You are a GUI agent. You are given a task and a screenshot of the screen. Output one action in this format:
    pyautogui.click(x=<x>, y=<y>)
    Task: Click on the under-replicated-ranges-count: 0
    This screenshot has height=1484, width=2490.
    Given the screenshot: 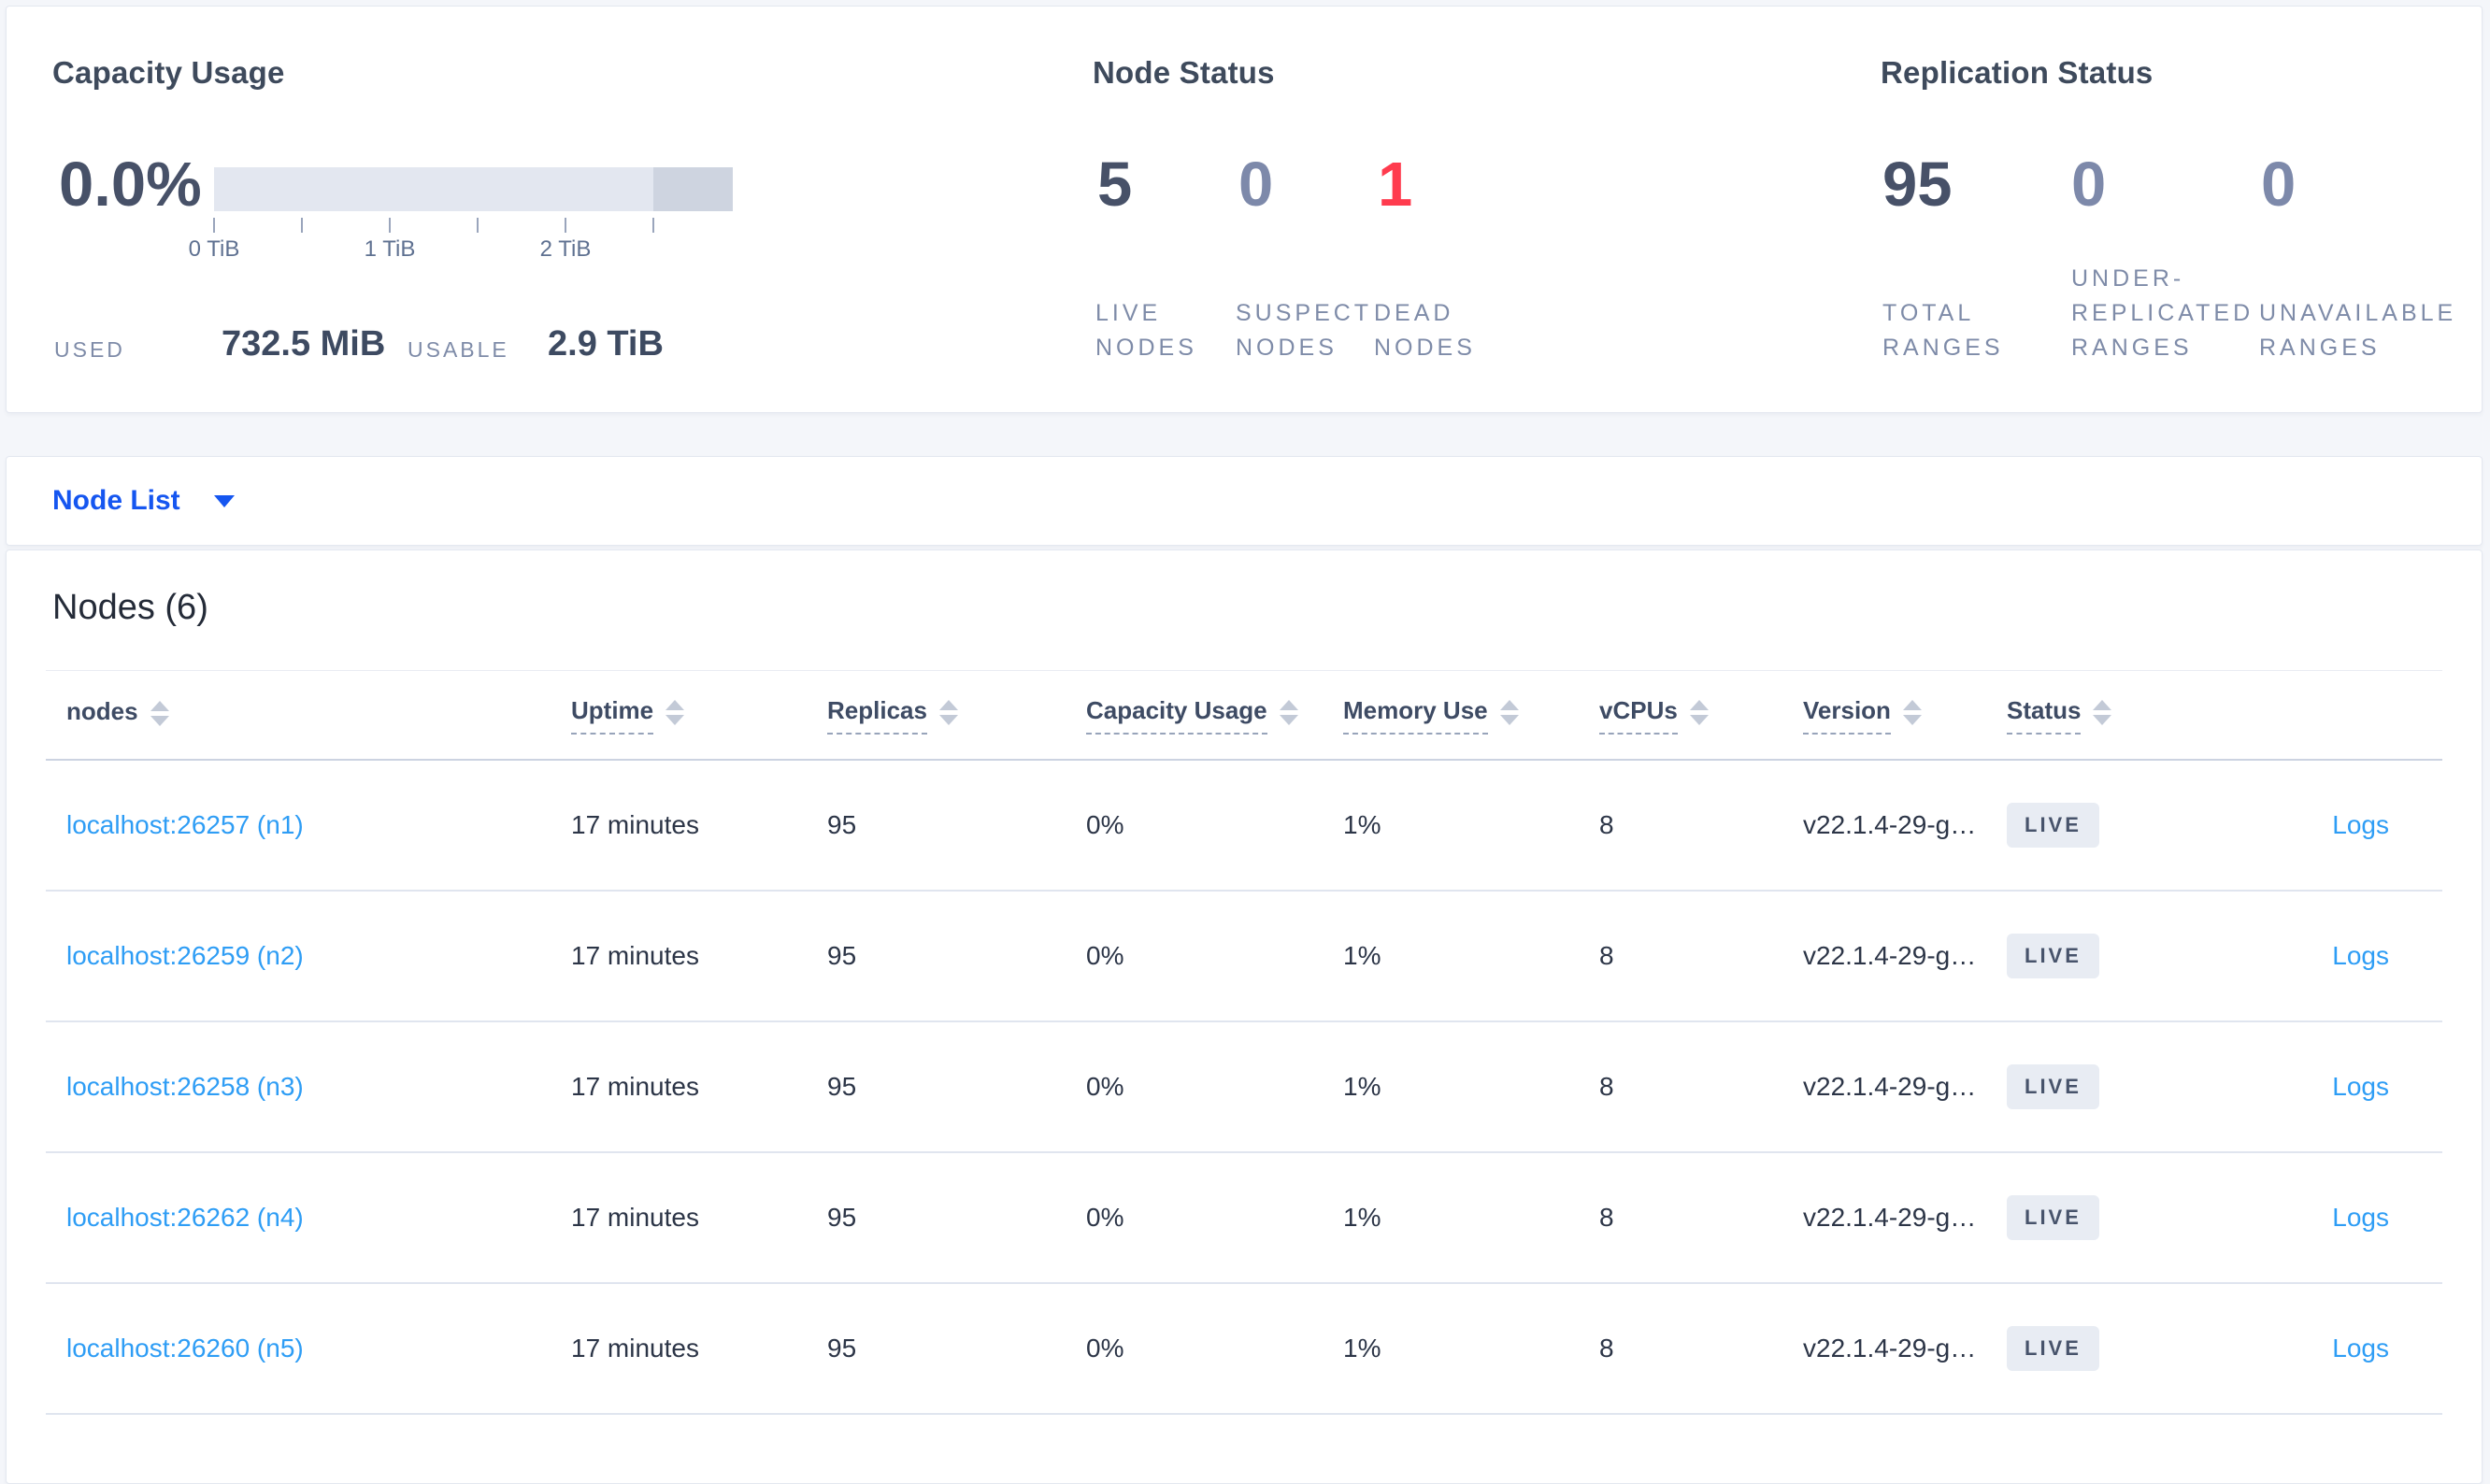 What is the action you would take?
    pyautogui.click(x=2089, y=185)
    